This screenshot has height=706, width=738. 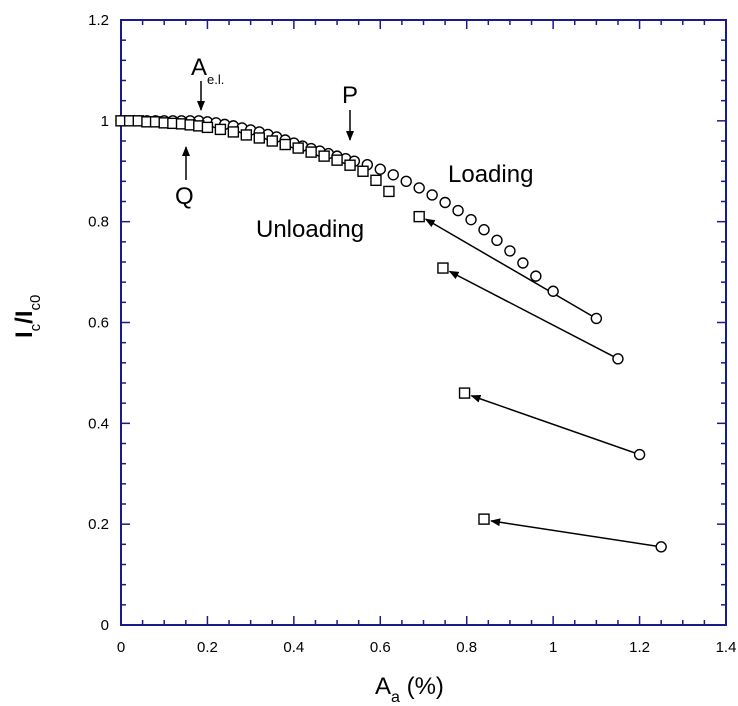 I want to click on annotation-ael-sub: e.l., so click(x=215, y=79).